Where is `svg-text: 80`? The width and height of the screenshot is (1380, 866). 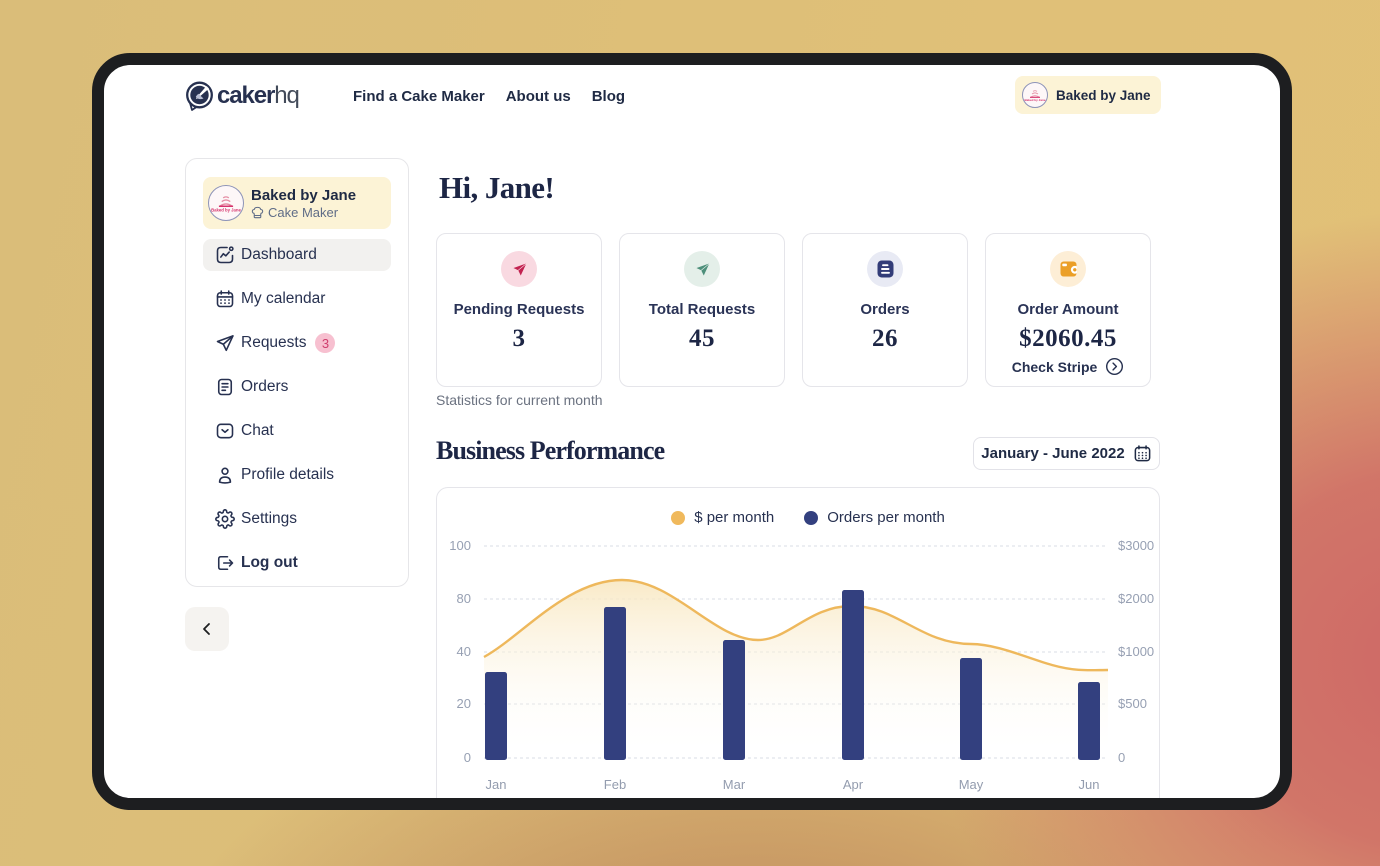
svg-text: 80 is located at coordinates (464, 598).